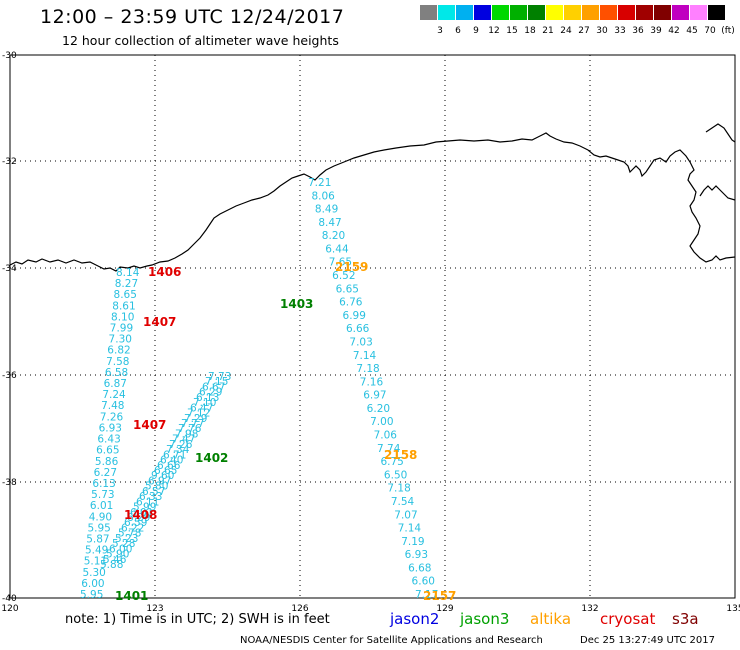 This screenshot has height=650, width=740. Describe the element at coordinates (530, 31) in the screenshot. I see `color-scale-label: 18` at that location.